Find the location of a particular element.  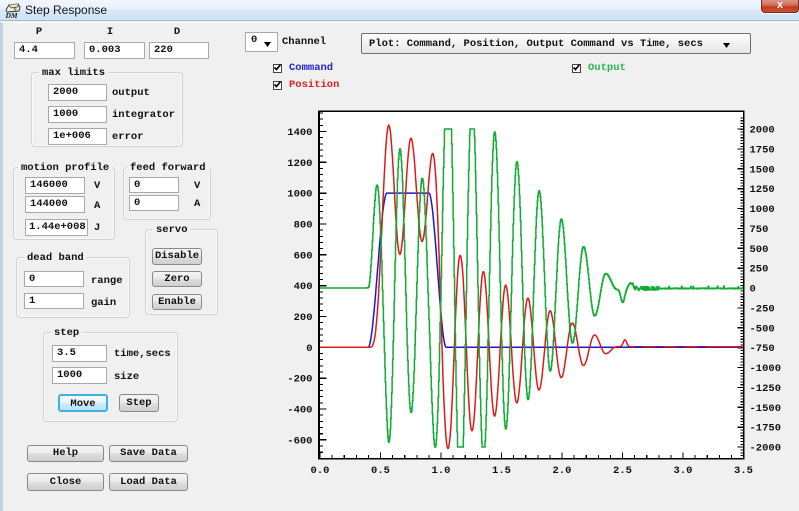

svg-text: 750 is located at coordinates (759, 230).